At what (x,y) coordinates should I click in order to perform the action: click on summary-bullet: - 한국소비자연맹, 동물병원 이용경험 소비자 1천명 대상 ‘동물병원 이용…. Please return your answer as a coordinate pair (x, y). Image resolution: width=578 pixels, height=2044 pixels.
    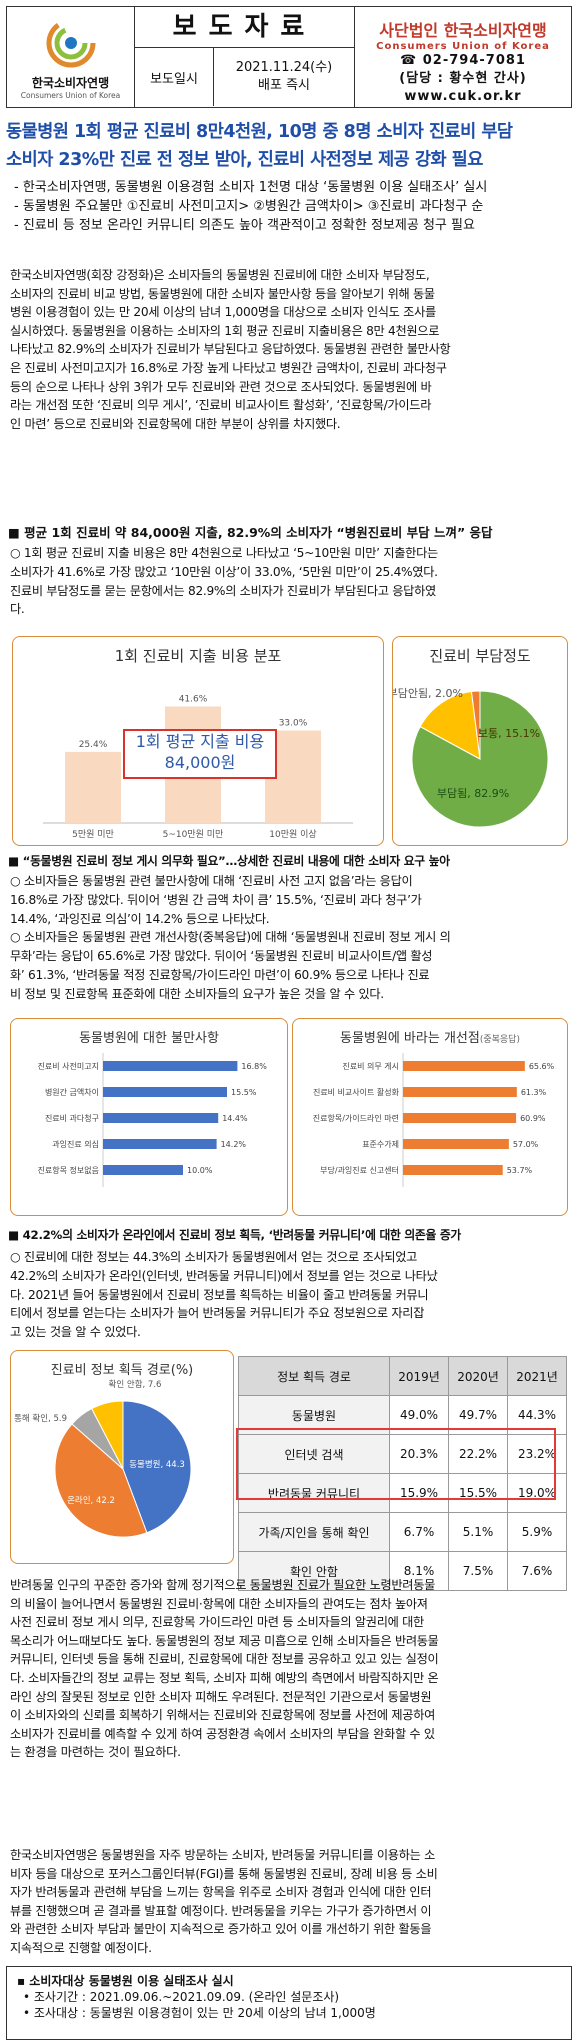
    Looking at the image, I should click on (251, 187).